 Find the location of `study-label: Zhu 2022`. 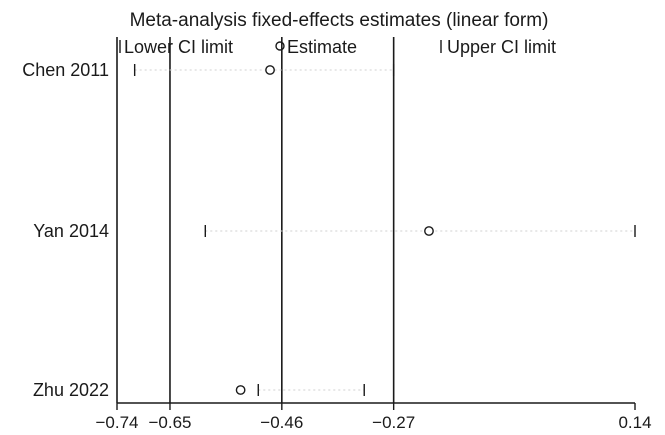

study-label: Zhu 2022 is located at coordinates (71, 390).